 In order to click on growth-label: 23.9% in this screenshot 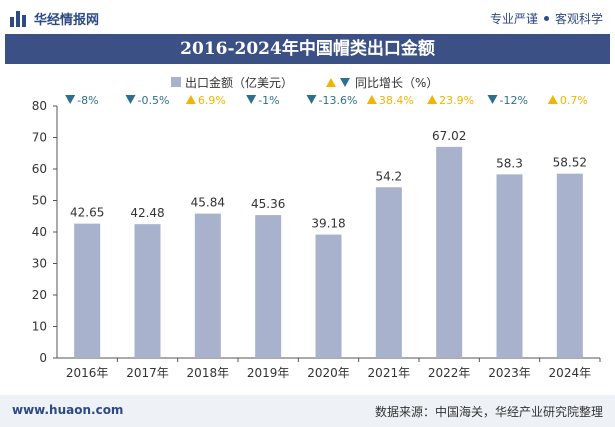, I will do `click(456, 100)`.